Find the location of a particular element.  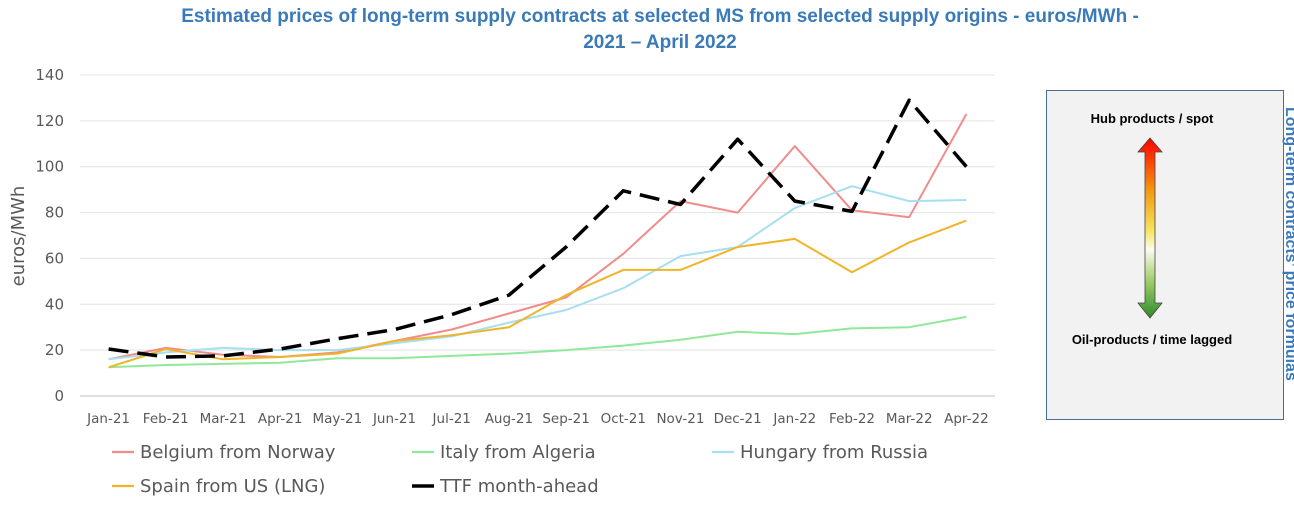

y-tick-80: 80 is located at coordinates (54, 213).